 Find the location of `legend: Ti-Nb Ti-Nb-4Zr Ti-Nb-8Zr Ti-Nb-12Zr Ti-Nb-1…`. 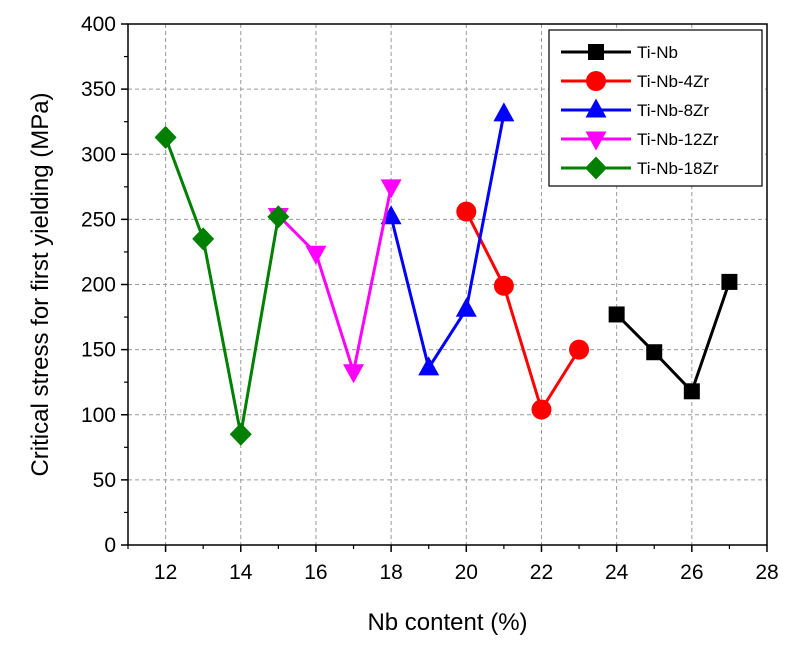

legend: Ti-Nb Ti-Nb-4Zr Ti-Nb-8Zr Ti-Nb-12Zr Ti-Nb-1… is located at coordinates (655, 108).